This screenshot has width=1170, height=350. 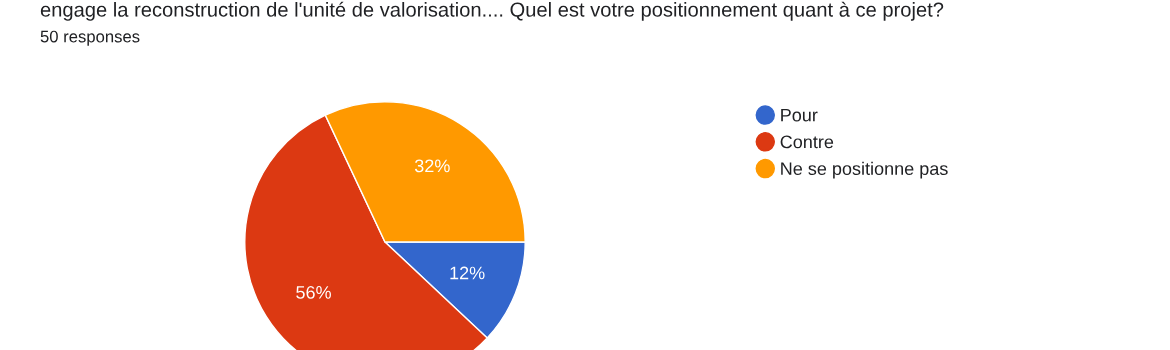 I want to click on text: 50 responses, so click(x=90, y=38).